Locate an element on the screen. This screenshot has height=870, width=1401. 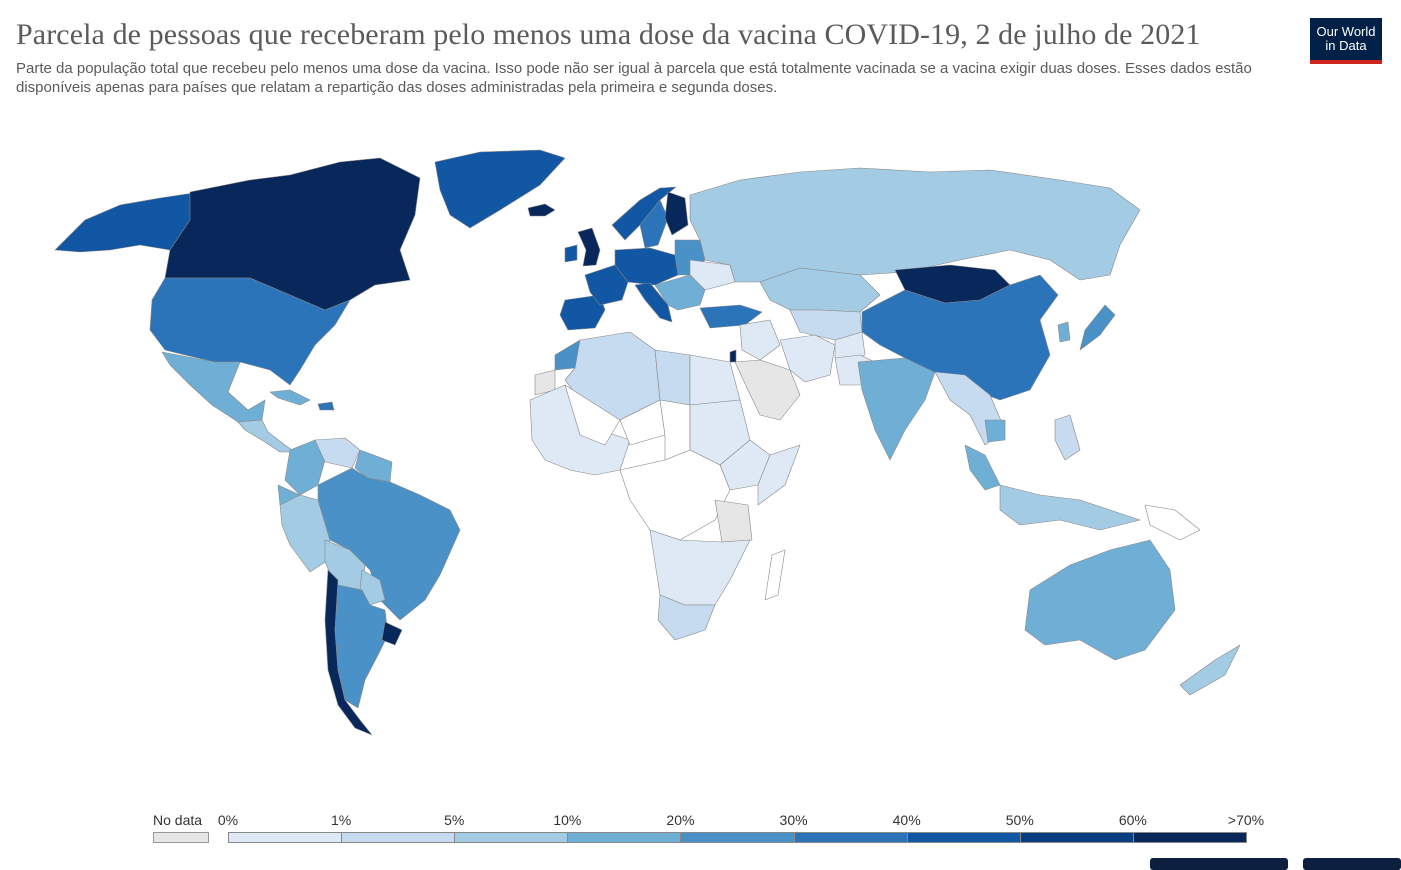
legend-tick-label: 10% is located at coordinates (567, 820).